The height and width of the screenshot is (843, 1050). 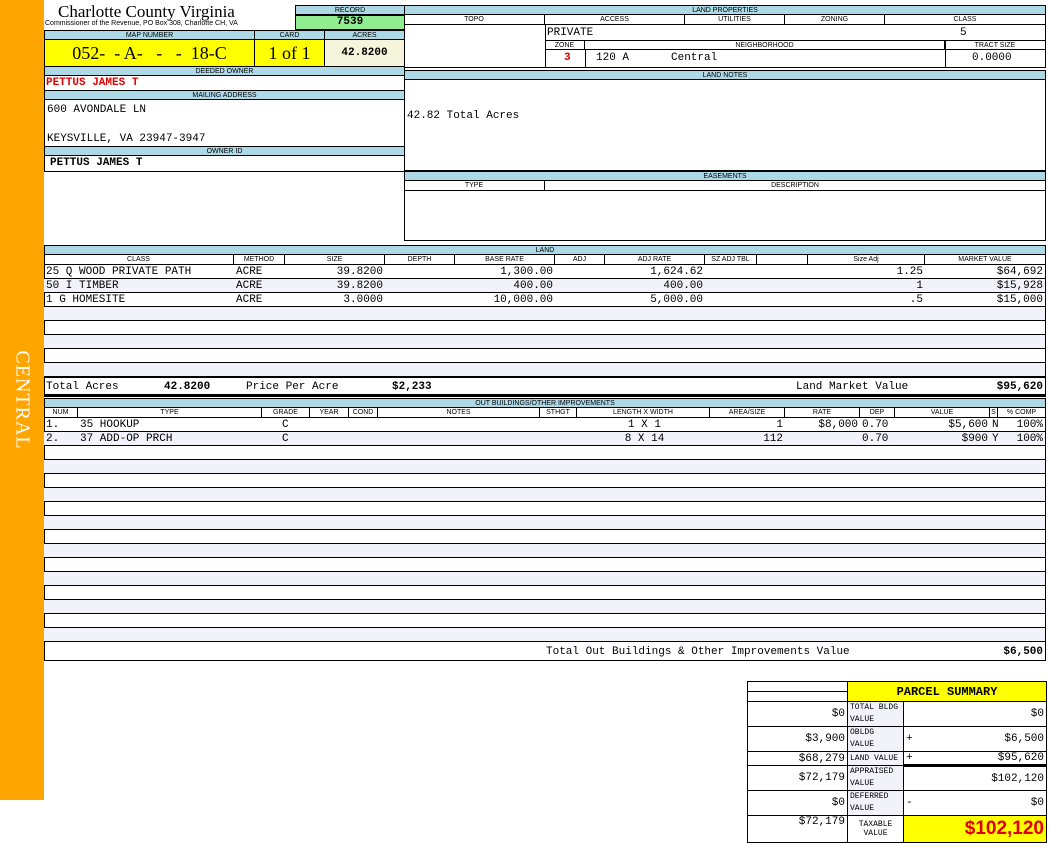 I want to click on land-header: BASE RATE, so click(x=505, y=259).